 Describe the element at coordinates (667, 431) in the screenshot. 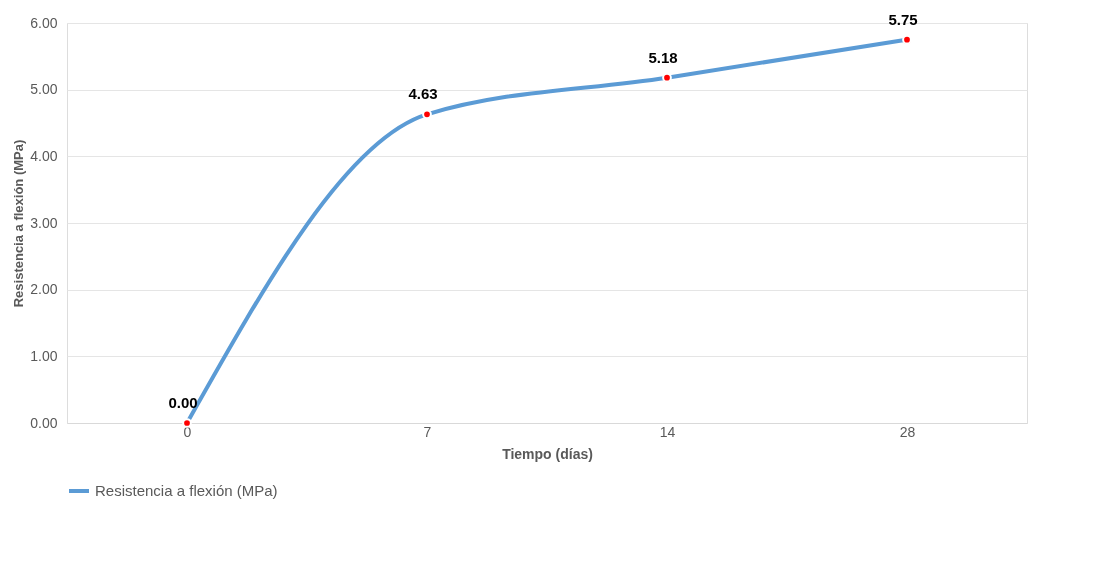

I see `x-tick-label: 14` at that location.